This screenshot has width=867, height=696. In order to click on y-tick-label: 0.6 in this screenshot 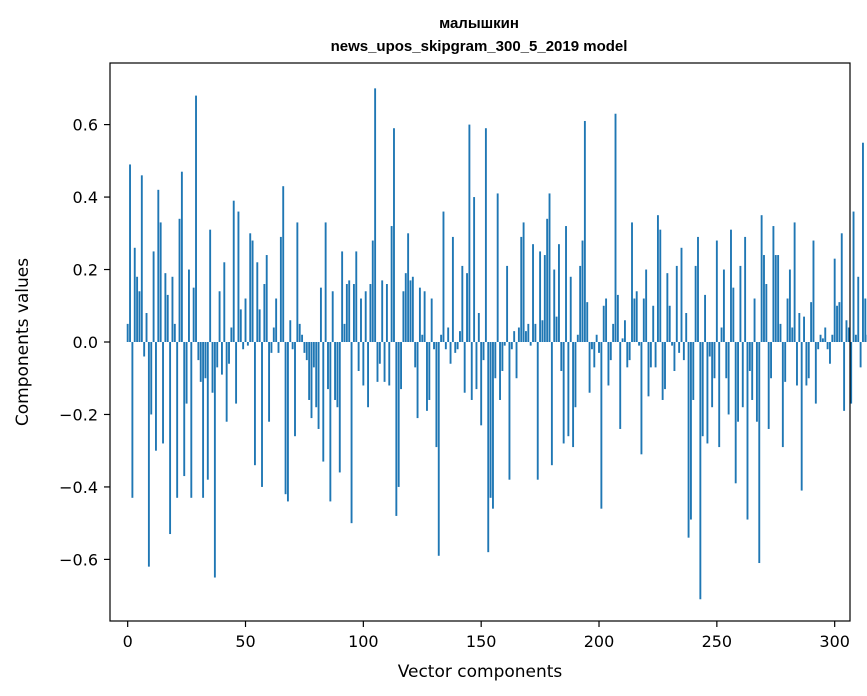, I will do `click(85, 125)`.